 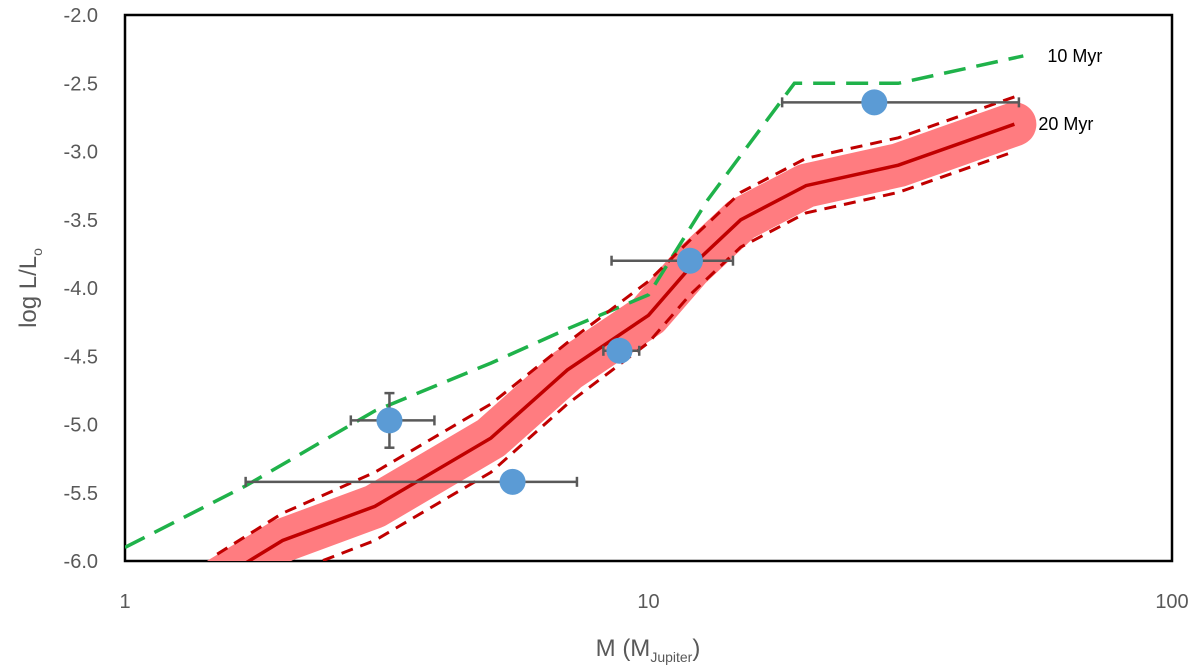 What do you see at coordinates (1171, 602) in the screenshot?
I see `x-tick-label: 100` at bounding box center [1171, 602].